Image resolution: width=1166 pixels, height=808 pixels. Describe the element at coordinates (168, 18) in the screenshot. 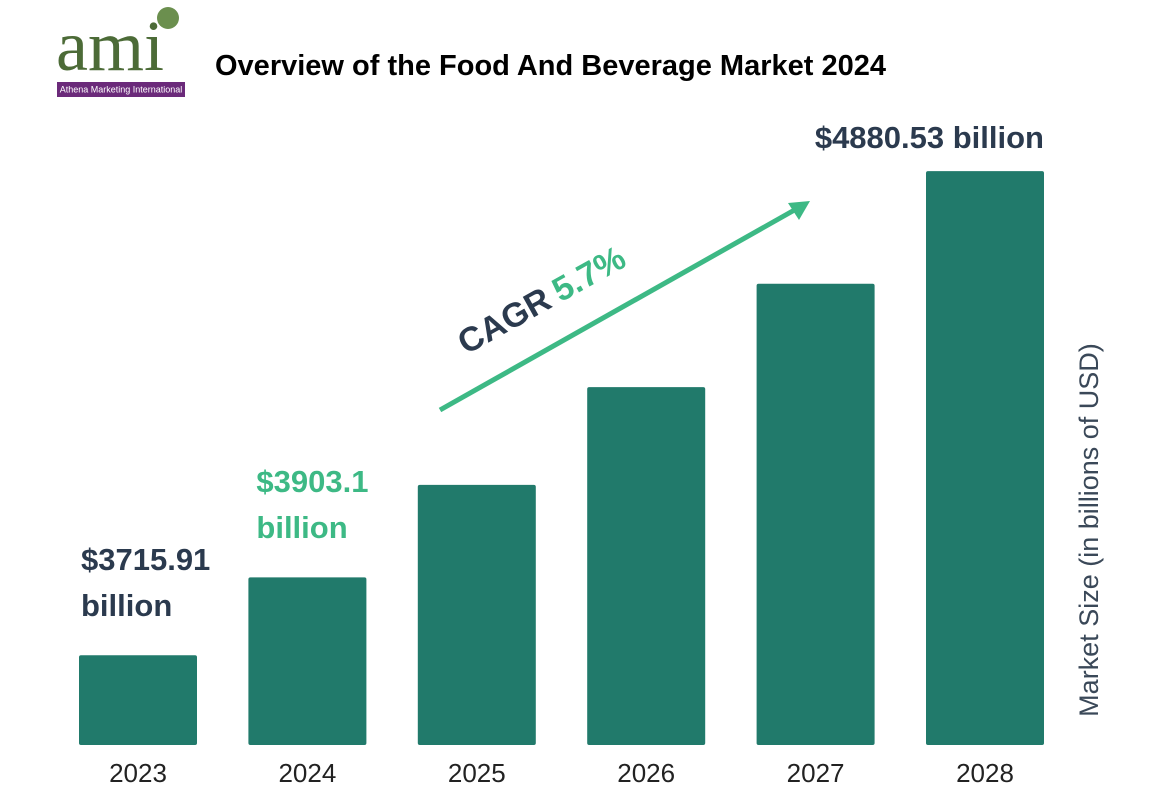

I see `logo-globe` at that location.